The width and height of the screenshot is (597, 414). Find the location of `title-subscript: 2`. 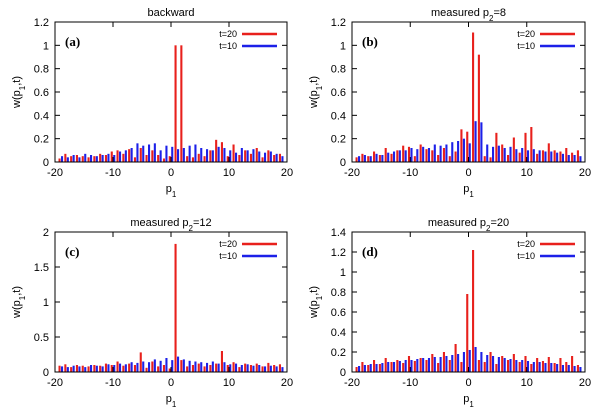

title-subscript: 2 is located at coordinates (491, 18).